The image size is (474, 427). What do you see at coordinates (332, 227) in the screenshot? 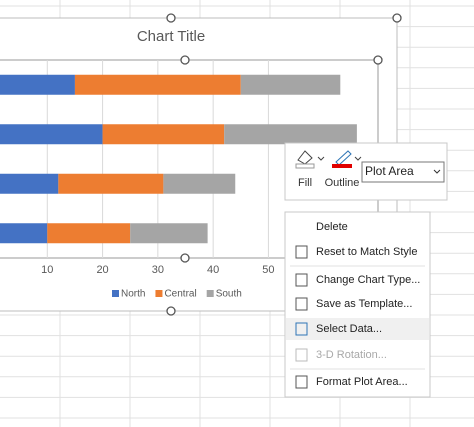
I see `menu-item: Delete` at bounding box center [332, 227].